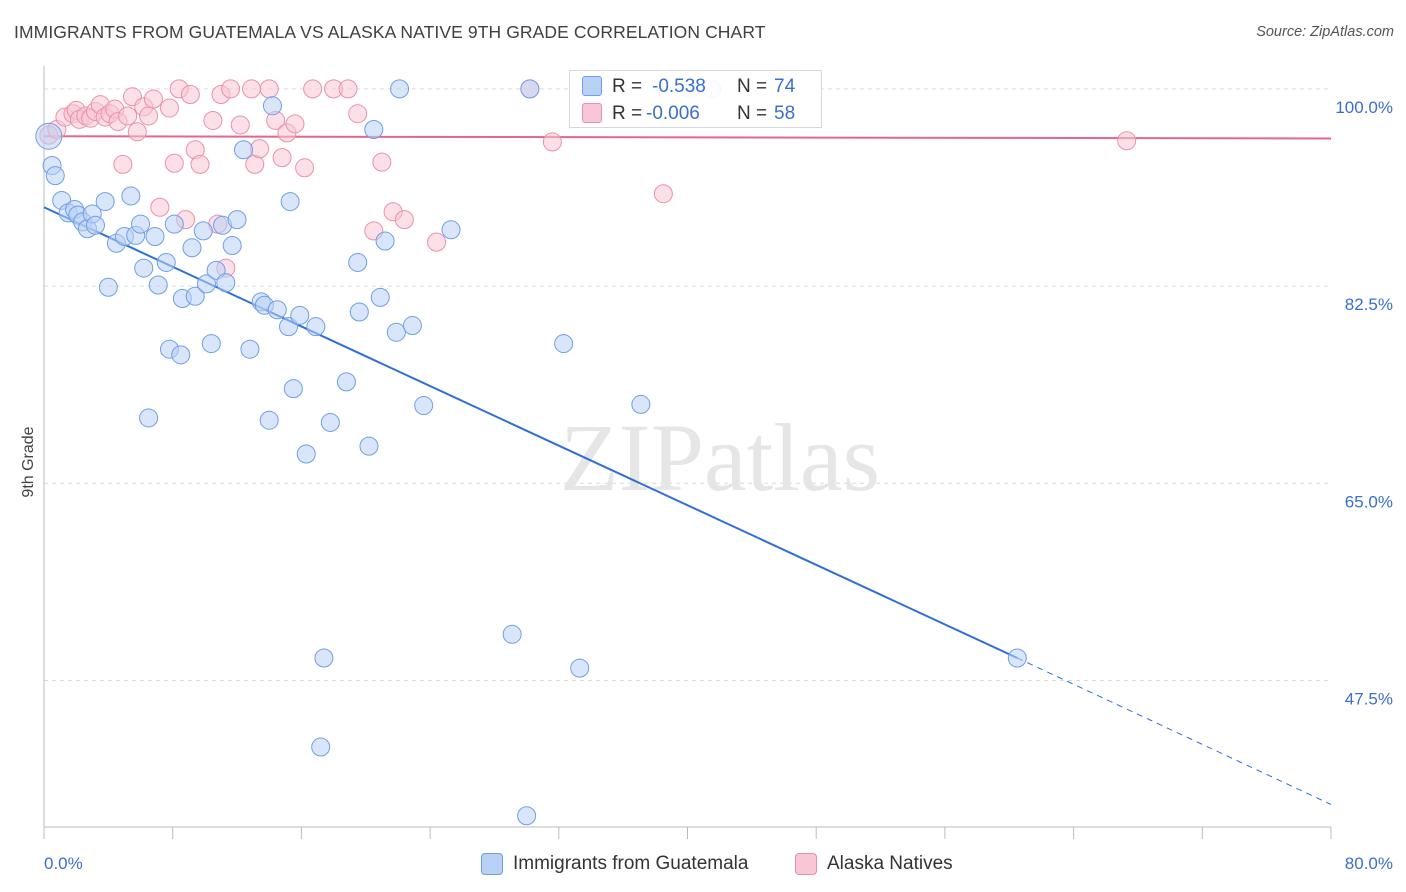  What do you see at coordinates (1364, 107) in the screenshot?
I see `y-tick-label: 100.0%` at bounding box center [1364, 107].